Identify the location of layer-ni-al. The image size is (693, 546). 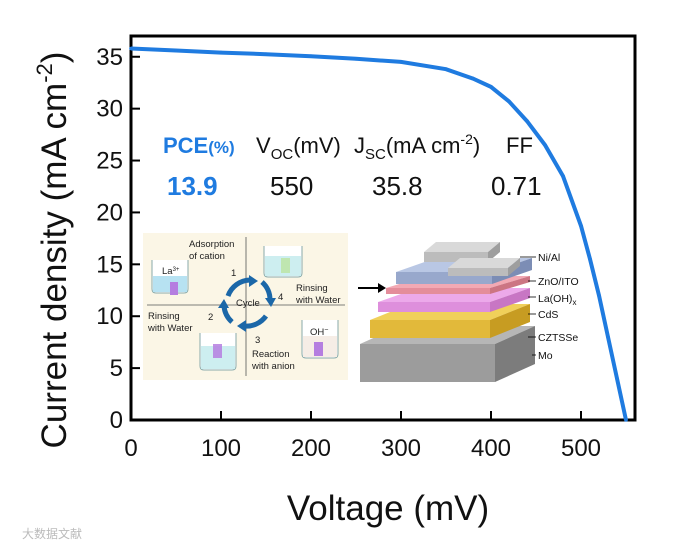
(462, 247).